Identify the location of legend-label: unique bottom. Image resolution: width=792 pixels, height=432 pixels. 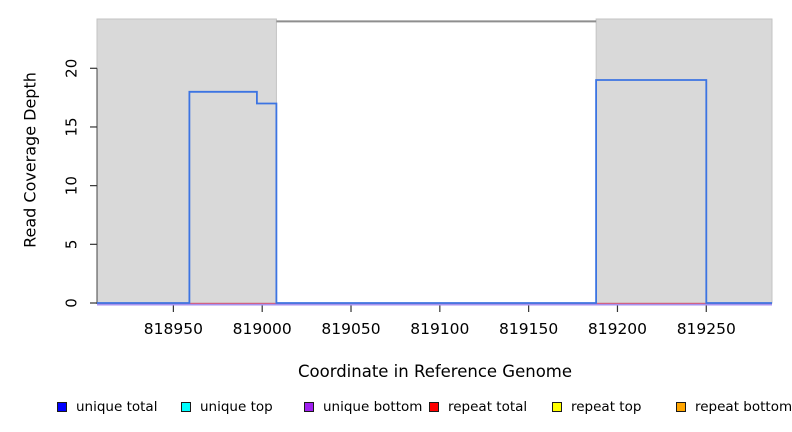
(373, 407).